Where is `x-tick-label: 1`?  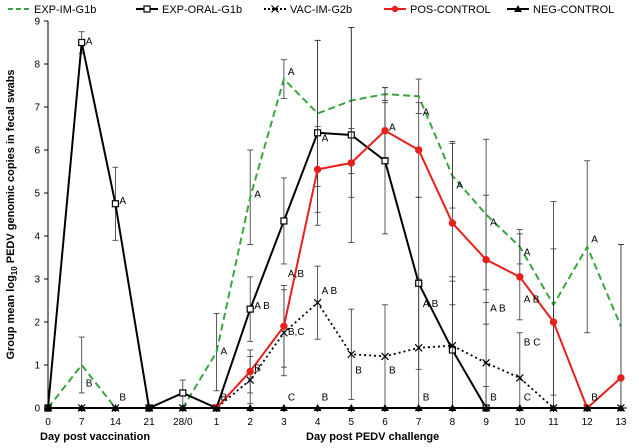
x-tick-label: 1 is located at coordinates (217, 422).